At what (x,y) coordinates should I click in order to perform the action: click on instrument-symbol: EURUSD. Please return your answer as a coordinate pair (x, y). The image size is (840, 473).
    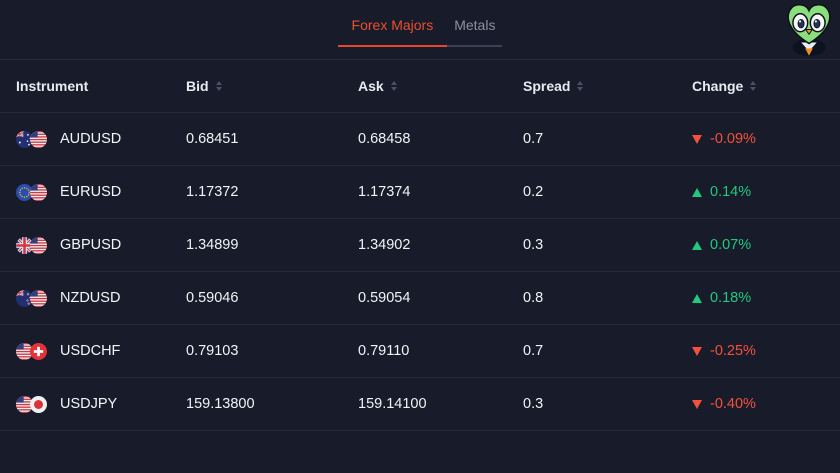
    Looking at the image, I should click on (91, 192).